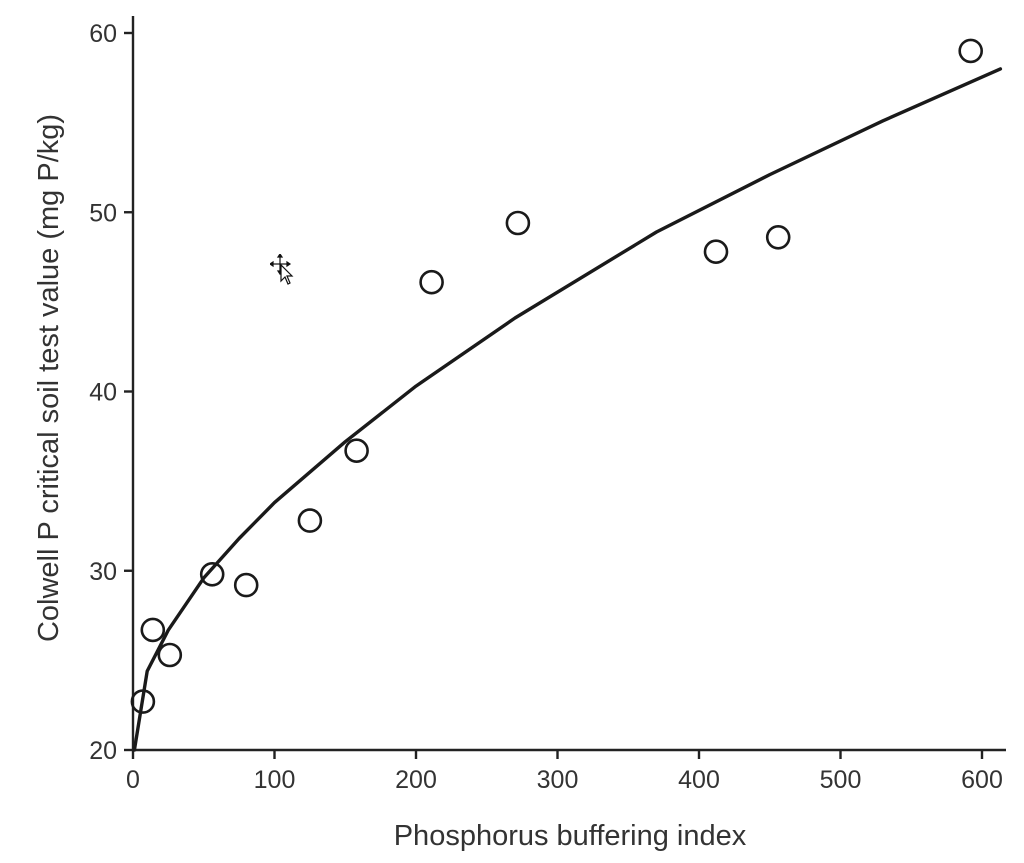 The image size is (1024, 863). I want to click on x-axis-title: Phosphorus buffering index, so click(570, 836).